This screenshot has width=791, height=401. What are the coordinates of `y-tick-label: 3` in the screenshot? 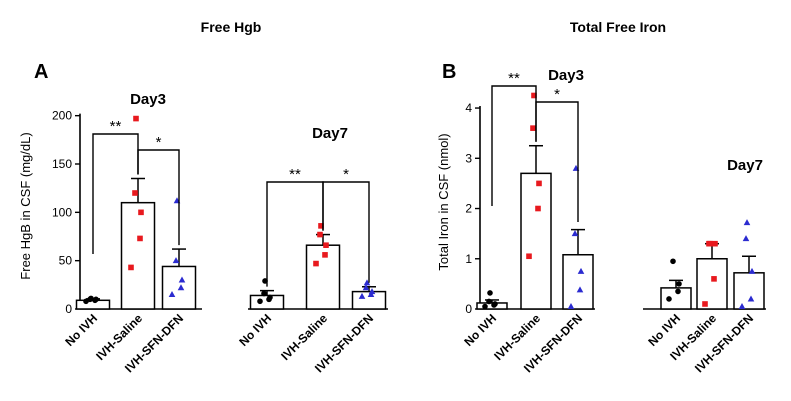 It's located at (468, 158).